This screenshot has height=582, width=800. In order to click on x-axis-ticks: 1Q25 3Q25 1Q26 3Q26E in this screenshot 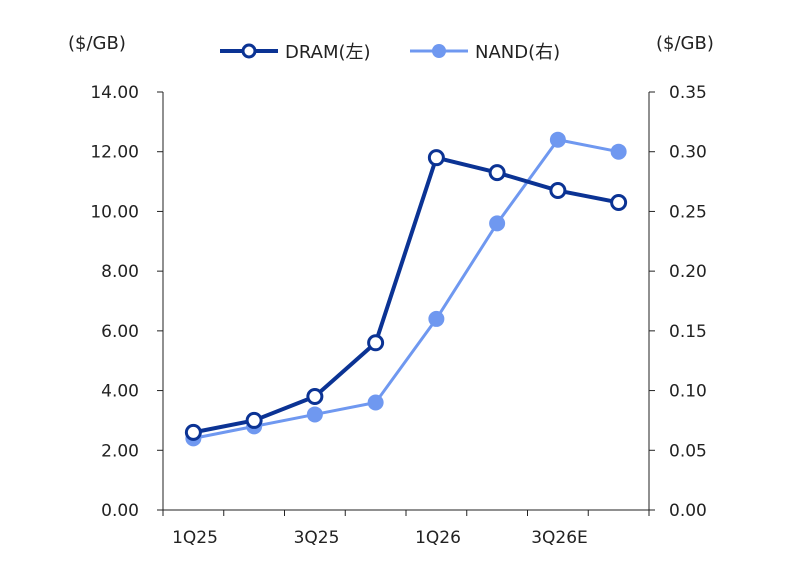, I will do `click(406, 529)`.